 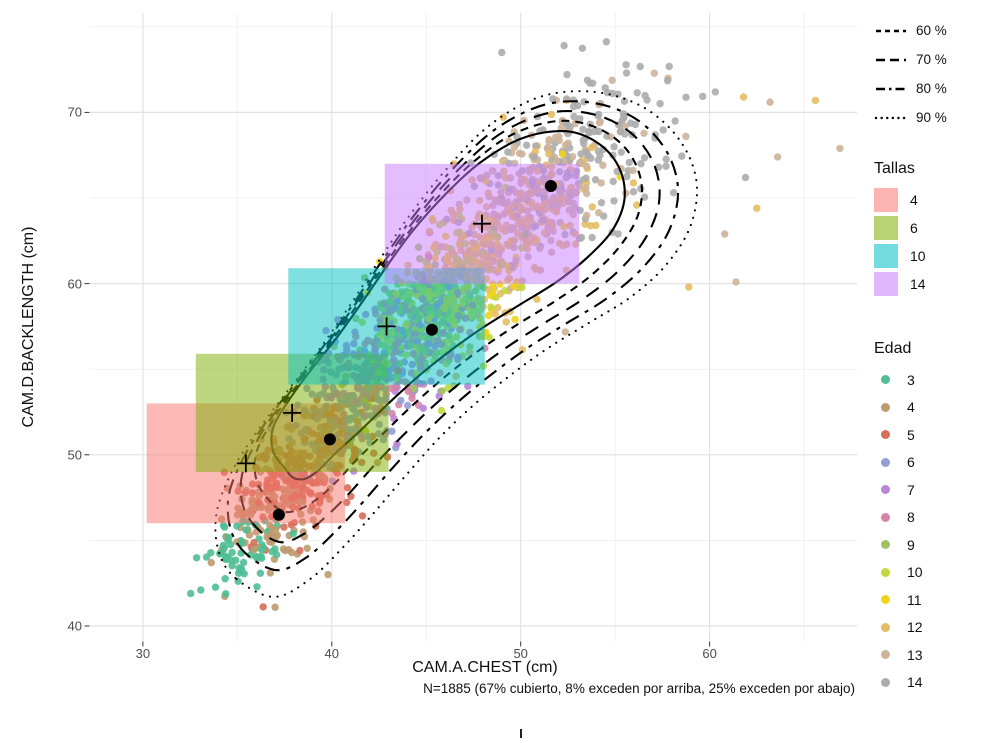 I want to click on edad-legend-label: 6, so click(x=911, y=462).